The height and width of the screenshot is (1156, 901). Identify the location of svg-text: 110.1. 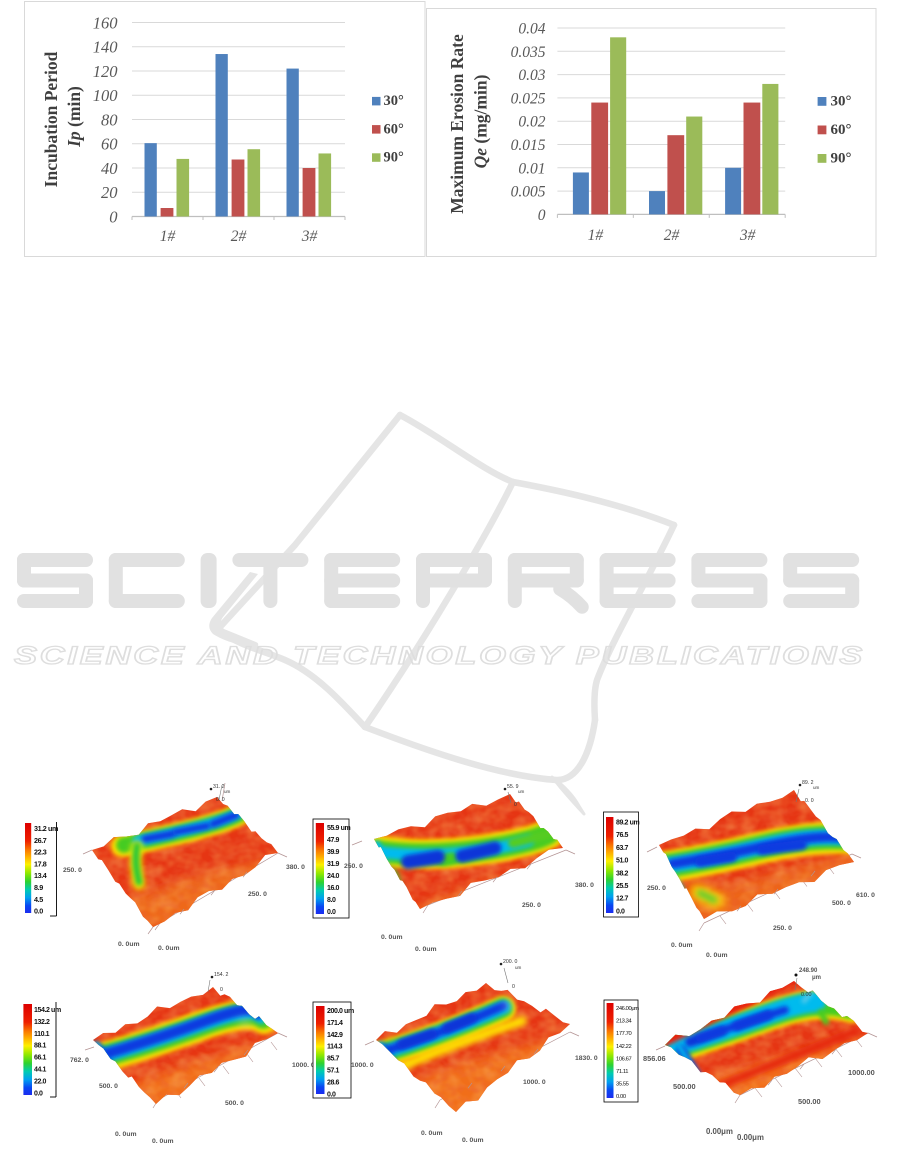
(42, 1034).